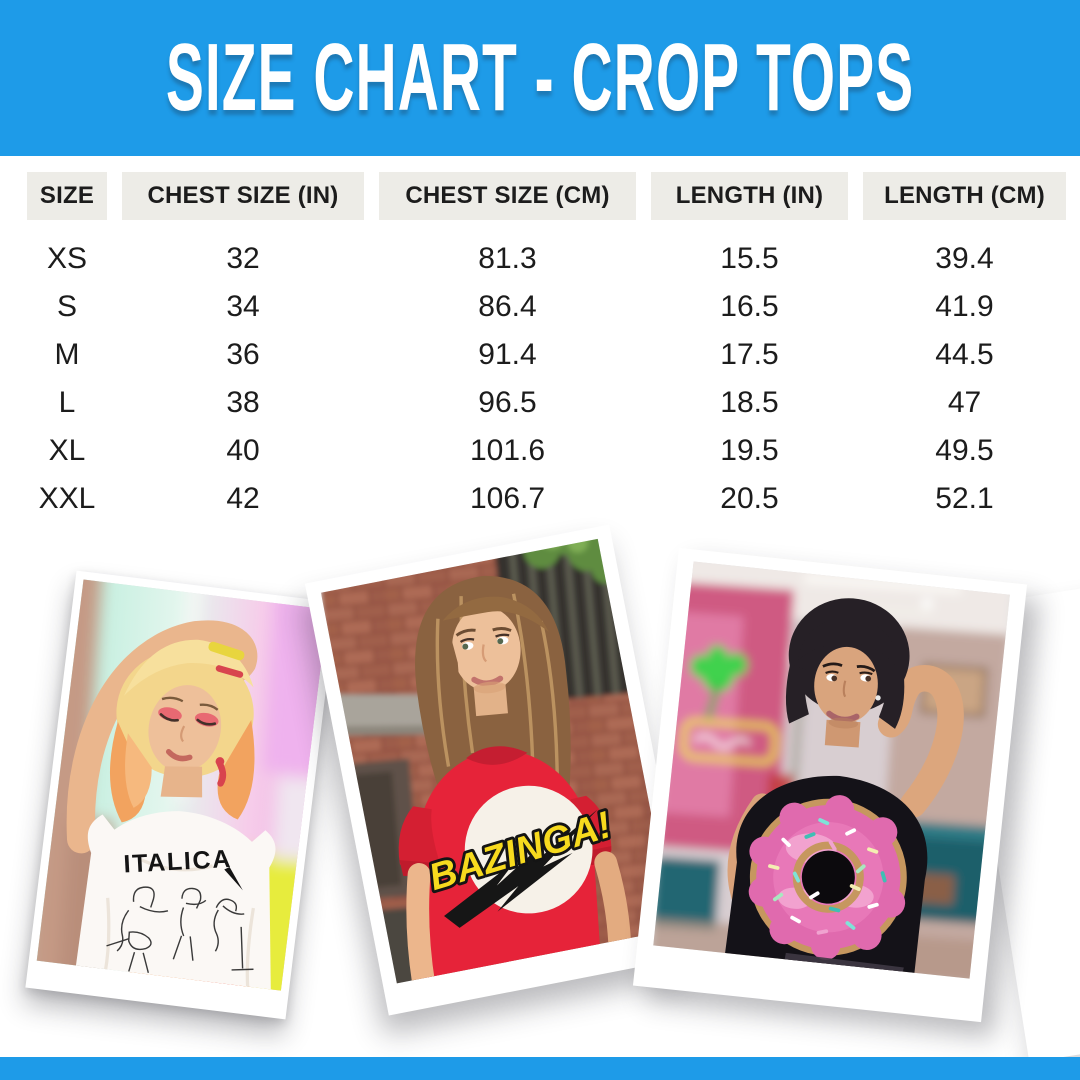 This screenshot has width=1080, height=1080. Describe the element at coordinates (507, 498) in the screenshot. I see `chest-cm-cell: 106.7` at that location.